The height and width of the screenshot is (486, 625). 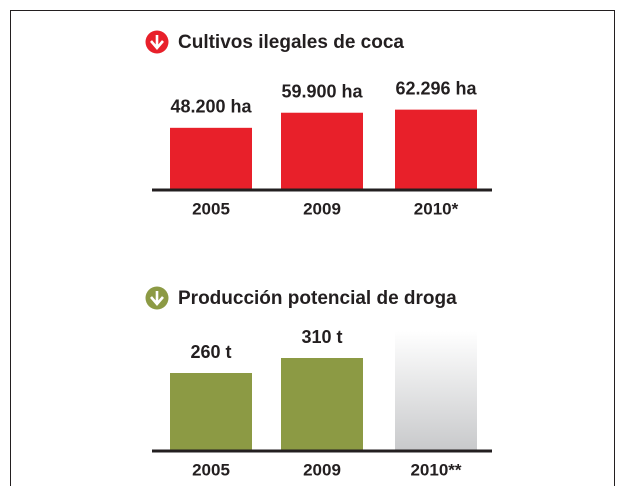 I want to click on value-label: 48.200 ha, so click(x=211, y=107).